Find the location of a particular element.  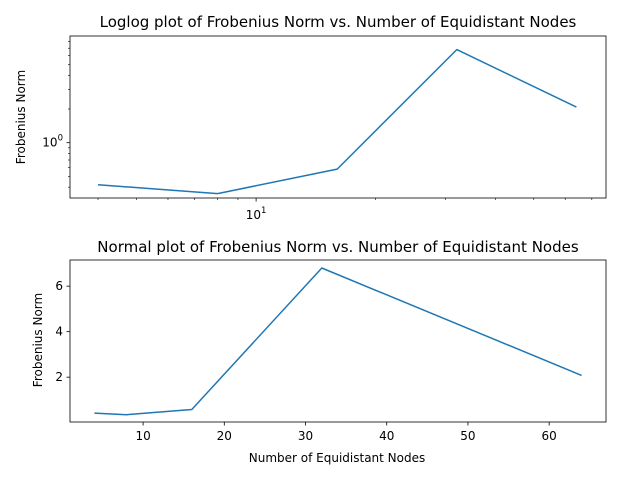

x-tick-label: 101 is located at coordinates (256, 214).